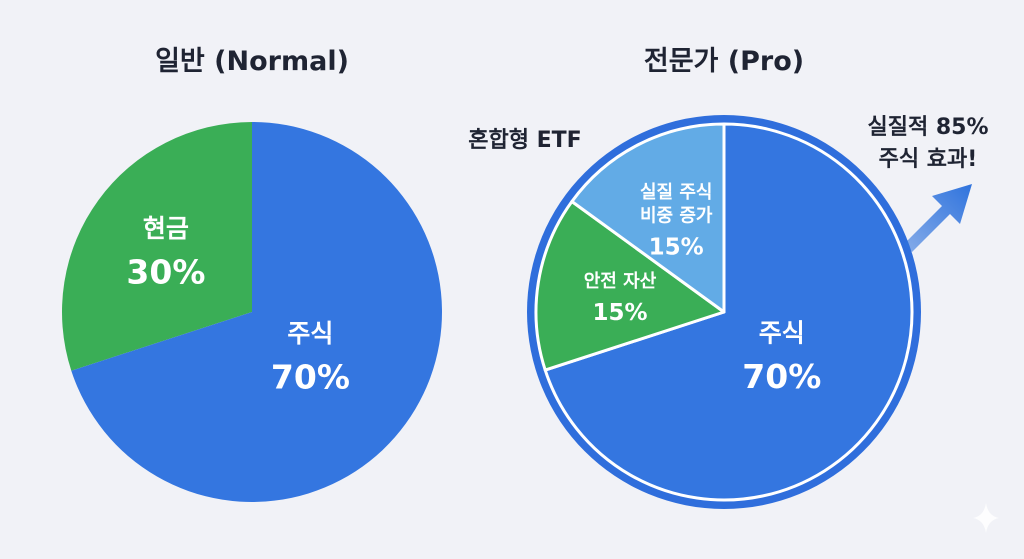 This screenshot has height=559, width=1024. What do you see at coordinates (938, 218) in the screenshot?
I see `increase-arrow-icon` at bounding box center [938, 218].